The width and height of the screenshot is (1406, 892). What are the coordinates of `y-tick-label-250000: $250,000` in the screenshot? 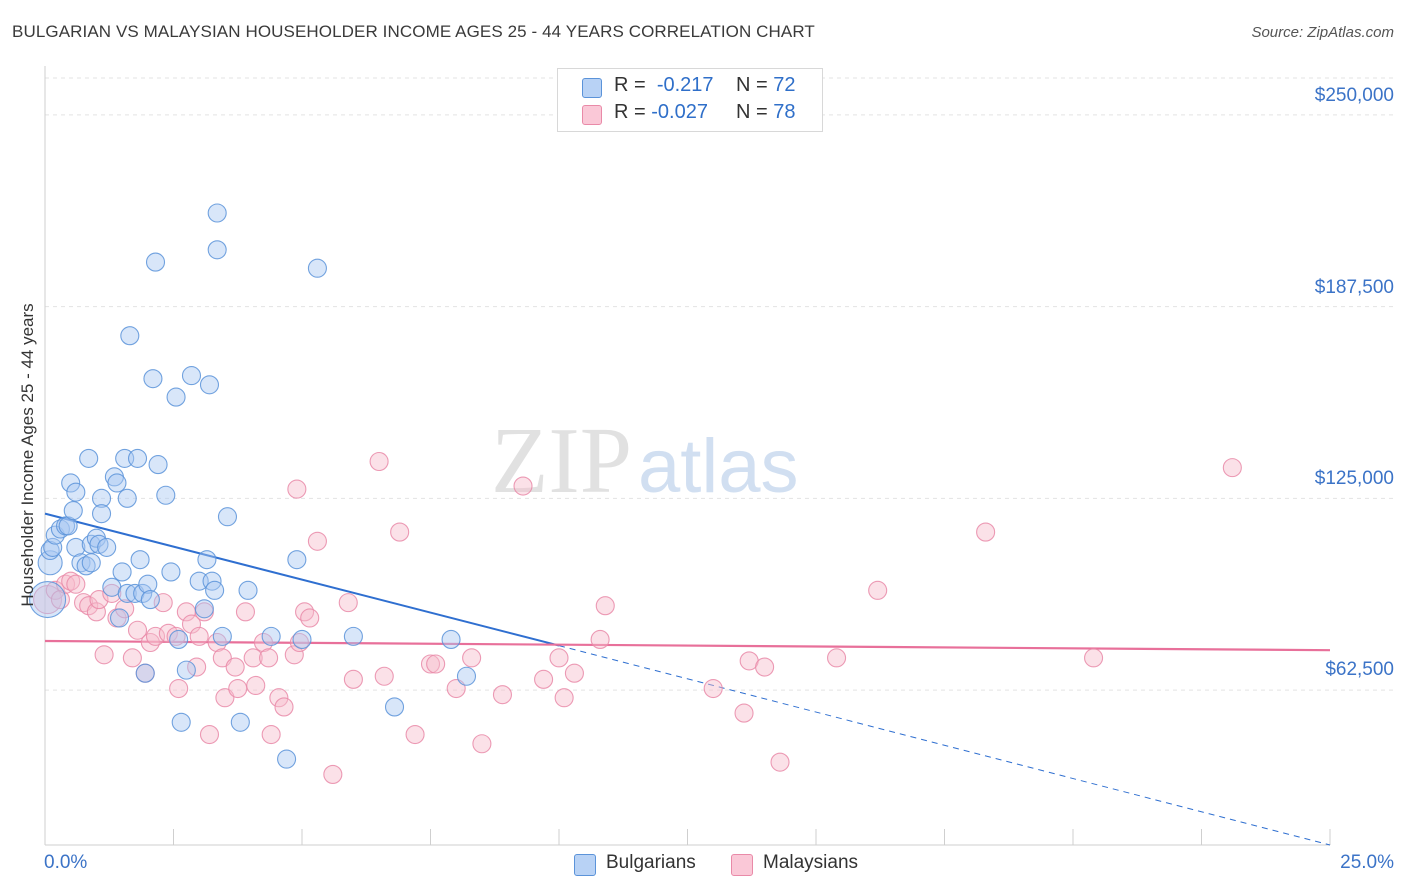 It's located at (1354, 95).